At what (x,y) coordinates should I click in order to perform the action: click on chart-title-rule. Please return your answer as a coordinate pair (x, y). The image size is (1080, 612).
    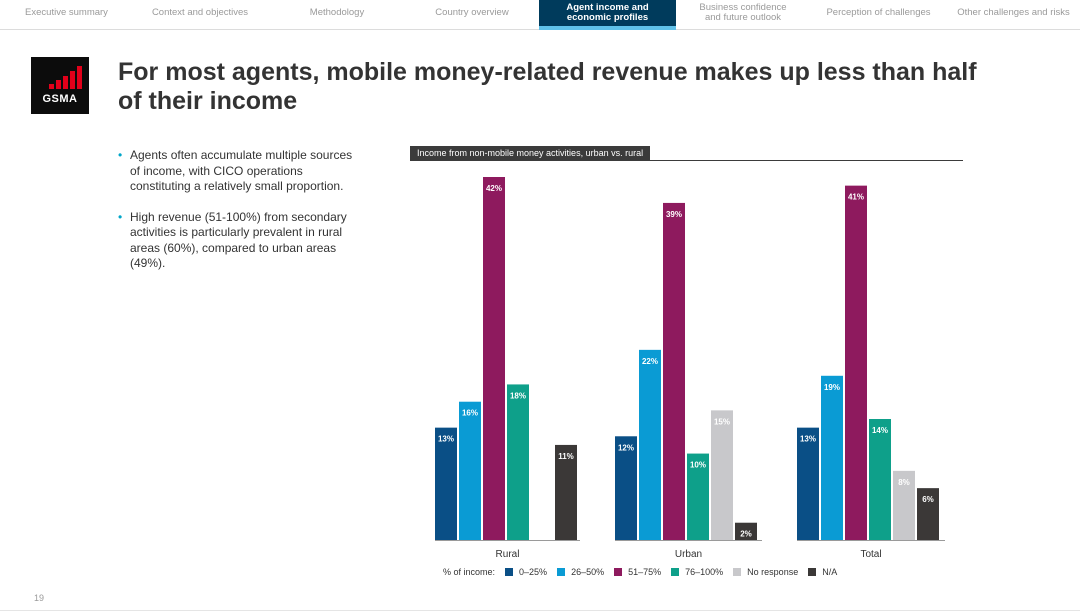
    Looking at the image, I should click on (686, 160).